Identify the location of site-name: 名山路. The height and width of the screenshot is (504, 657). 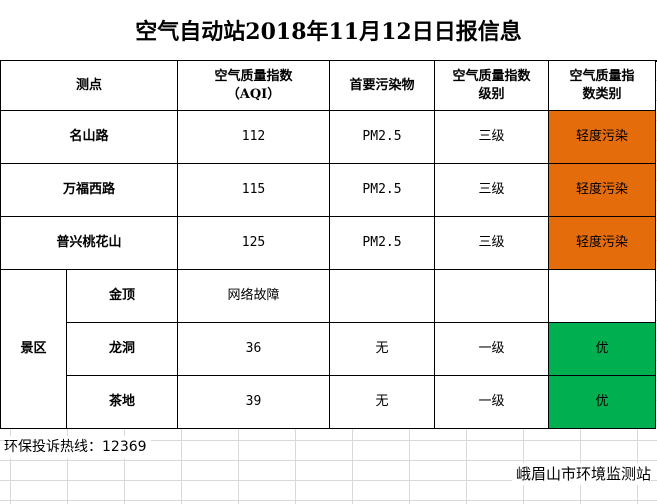
(89, 137).